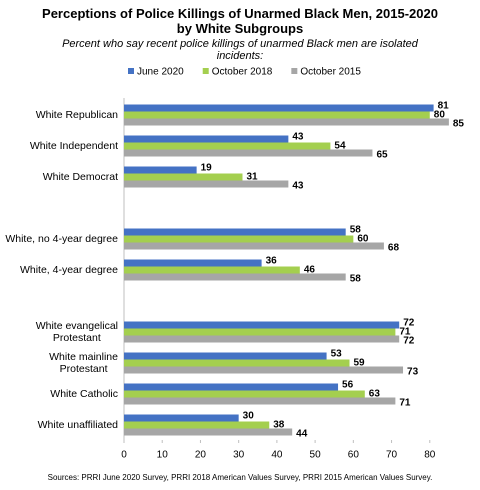 The height and width of the screenshot is (490, 480). I want to click on value-label: 85, so click(459, 124).